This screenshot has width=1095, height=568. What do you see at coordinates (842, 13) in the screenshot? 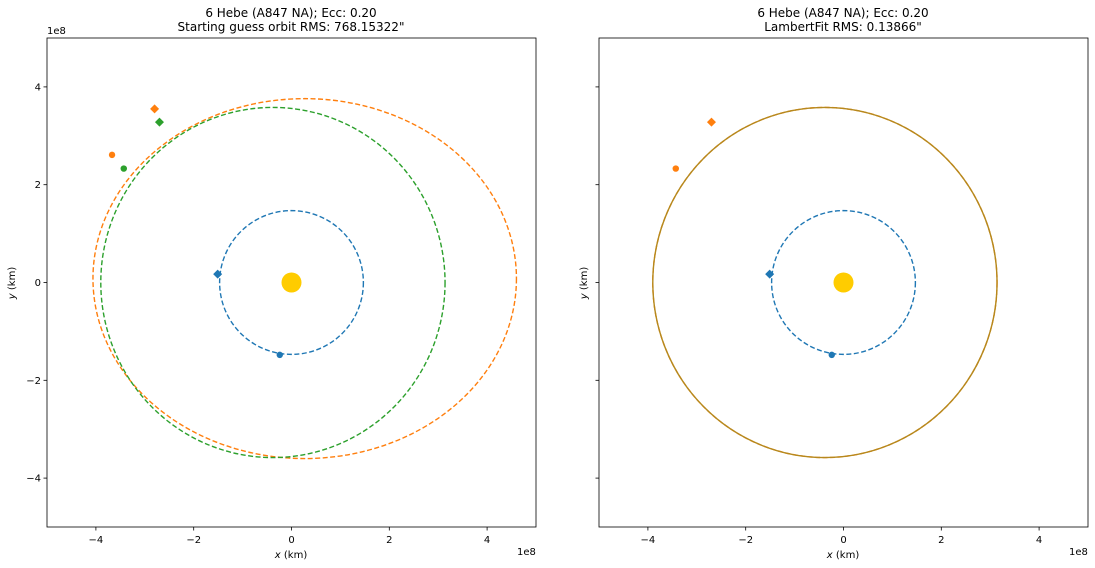
I see `panel2-title-line1: 6 Hebe (A847 NA); Ecc: 0.20` at bounding box center [842, 13].